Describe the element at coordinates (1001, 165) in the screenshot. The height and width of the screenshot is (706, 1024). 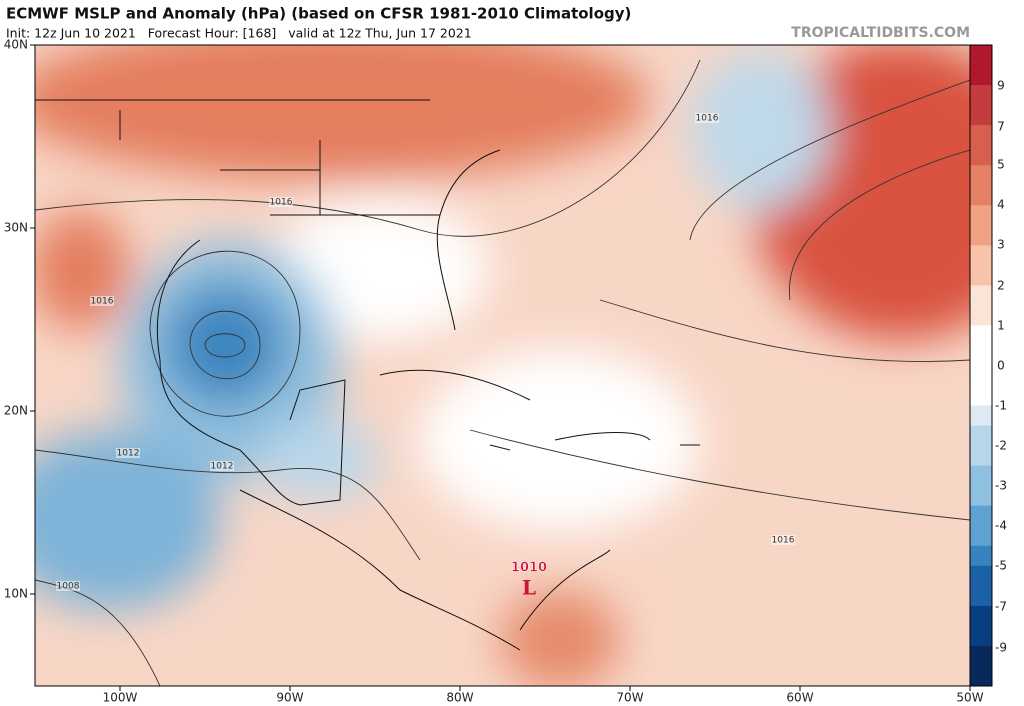
I see `colorbar-label: 5` at that location.